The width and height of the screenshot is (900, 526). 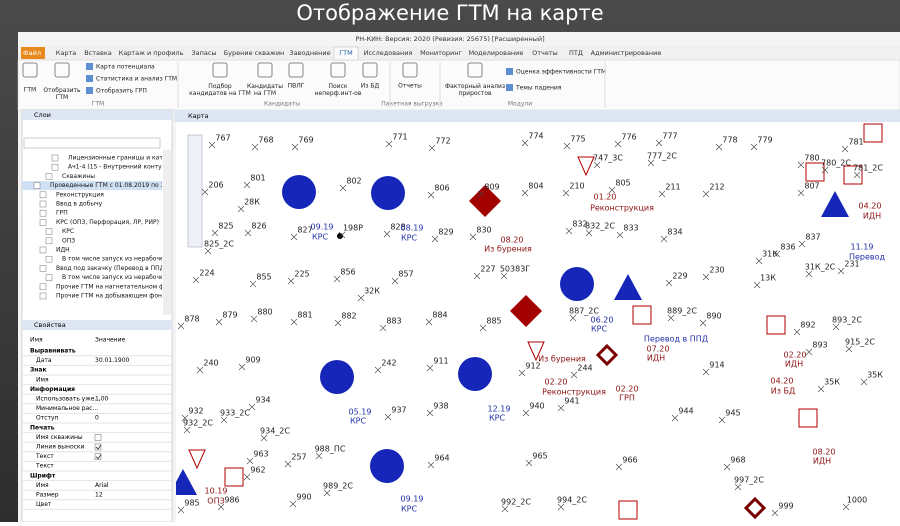 What do you see at coordinates (441, 188) in the screenshot?
I see `well-label: 806` at bounding box center [441, 188].